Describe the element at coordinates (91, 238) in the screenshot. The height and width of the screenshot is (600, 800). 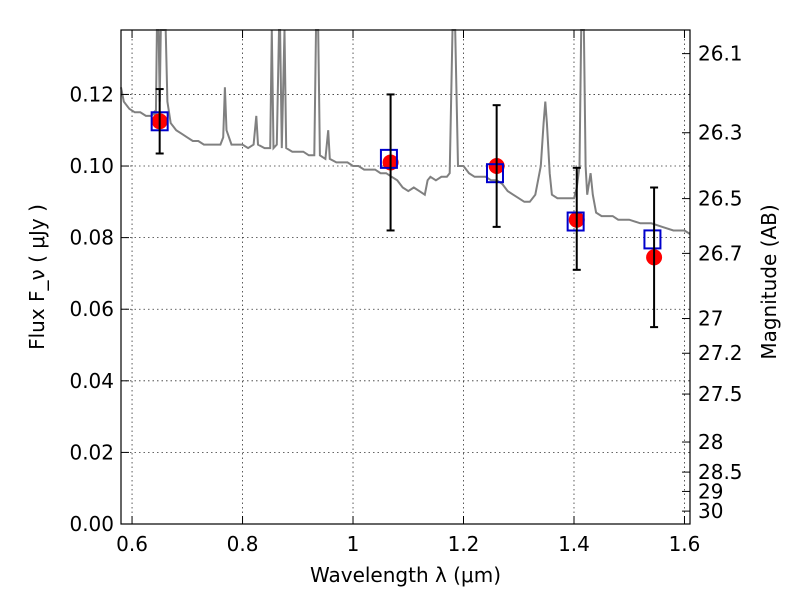
I see `y-tick-label: 0.08` at that location.